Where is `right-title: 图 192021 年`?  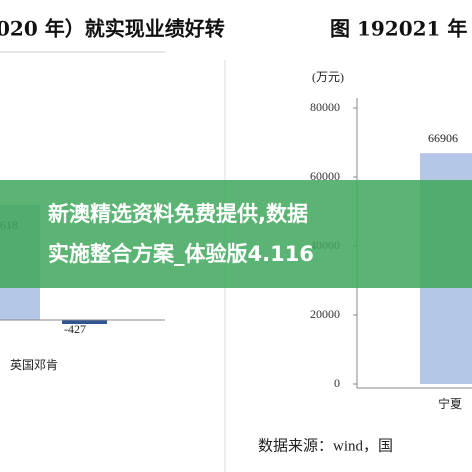 right-title: 图 192021 年 is located at coordinates (398, 29).